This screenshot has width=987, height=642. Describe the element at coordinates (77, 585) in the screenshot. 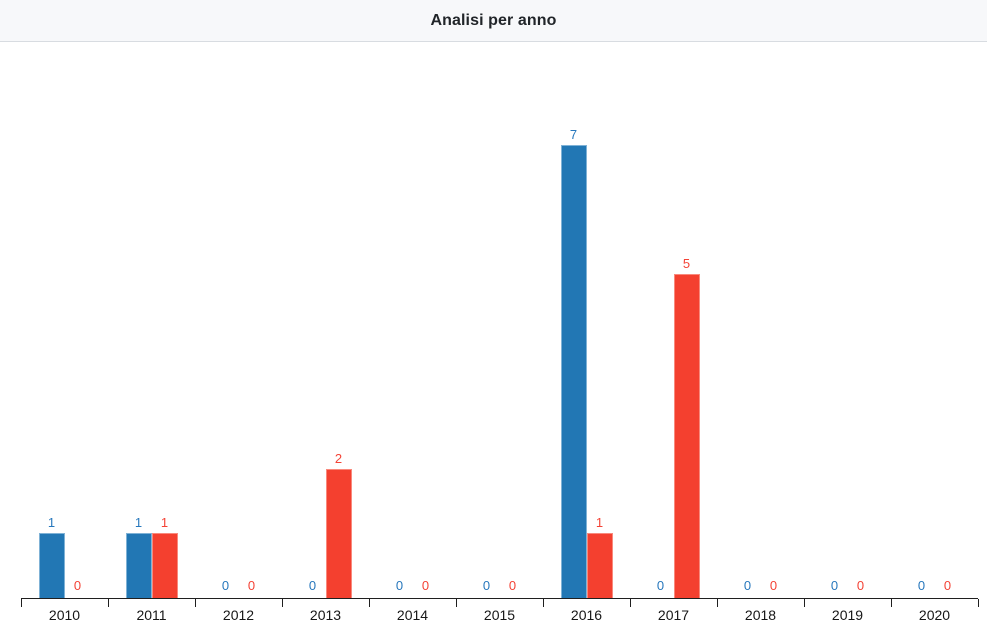

I see `value-label-2010-red: 0` at that location.